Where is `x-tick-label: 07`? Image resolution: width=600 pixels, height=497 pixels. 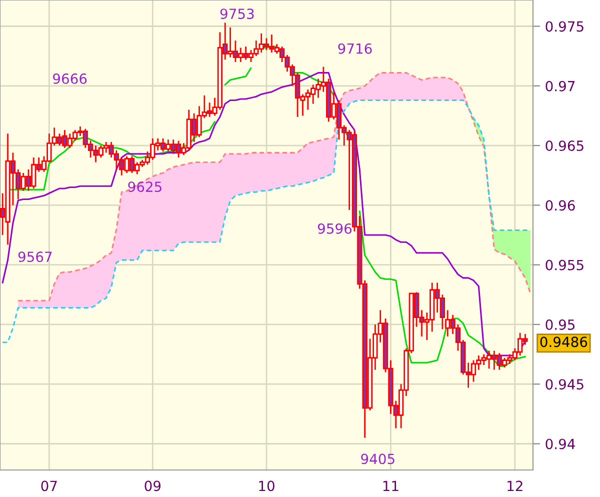
x-tick-label: 07 is located at coordinates (49, 486).